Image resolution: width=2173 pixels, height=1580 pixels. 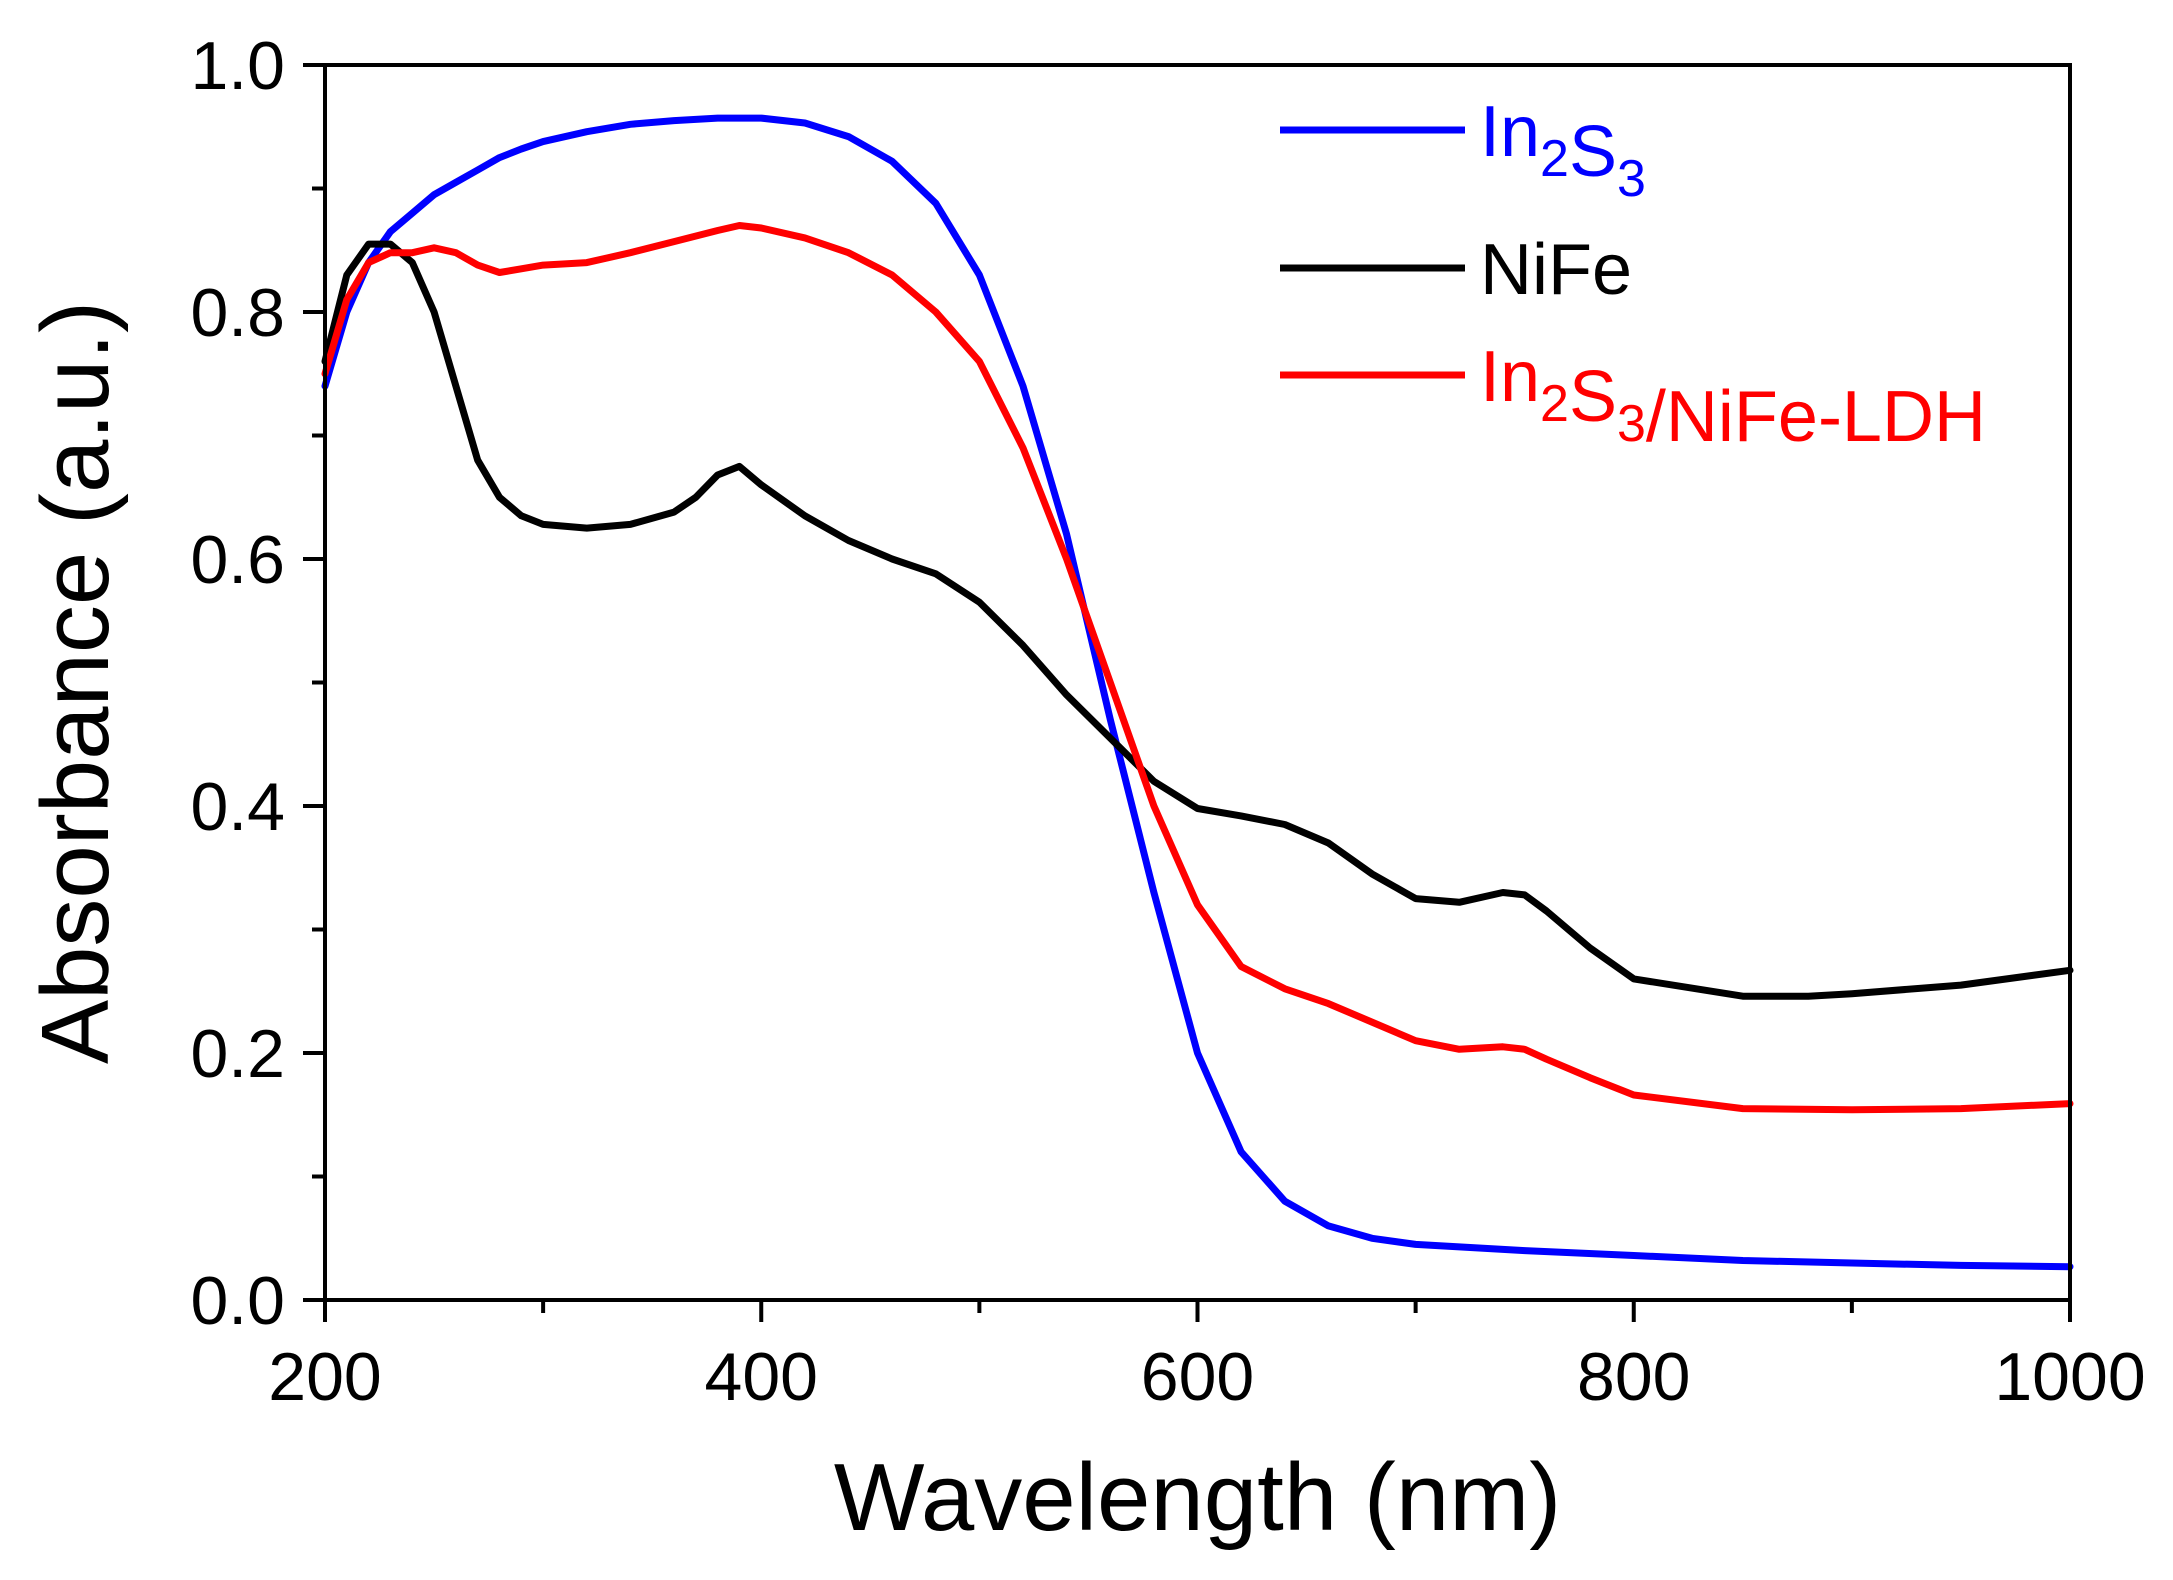 What do you see at coordinates (1197, 1377) in the screenshot?
I see `x-tick-label: 600` at bounding box center [1197, 1377].